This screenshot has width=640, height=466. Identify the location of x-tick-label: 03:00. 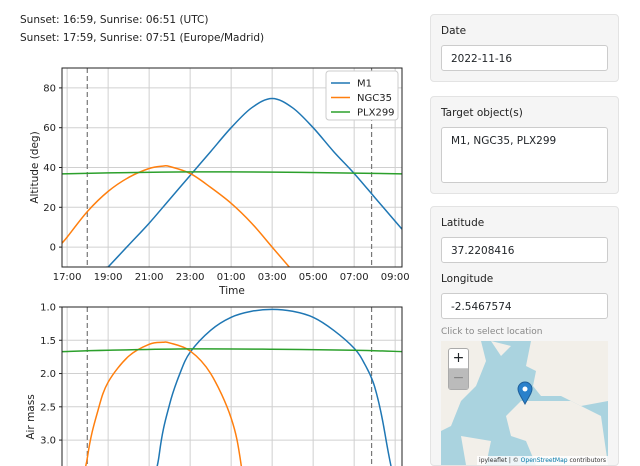
(272, 277).